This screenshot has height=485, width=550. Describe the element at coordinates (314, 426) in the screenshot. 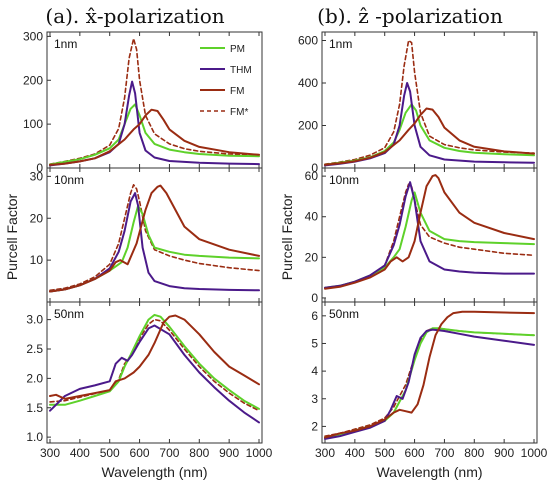

I see `y-tick-label: 2` at that location.